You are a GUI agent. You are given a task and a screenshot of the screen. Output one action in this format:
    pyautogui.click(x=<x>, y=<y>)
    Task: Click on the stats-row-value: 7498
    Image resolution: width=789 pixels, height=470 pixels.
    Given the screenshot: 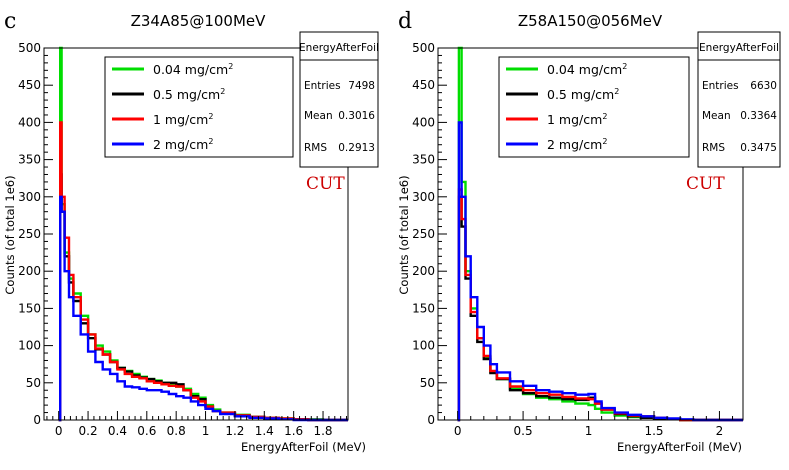 What is the action you would take?
    pyautogui.click(x=361, y=86)
    